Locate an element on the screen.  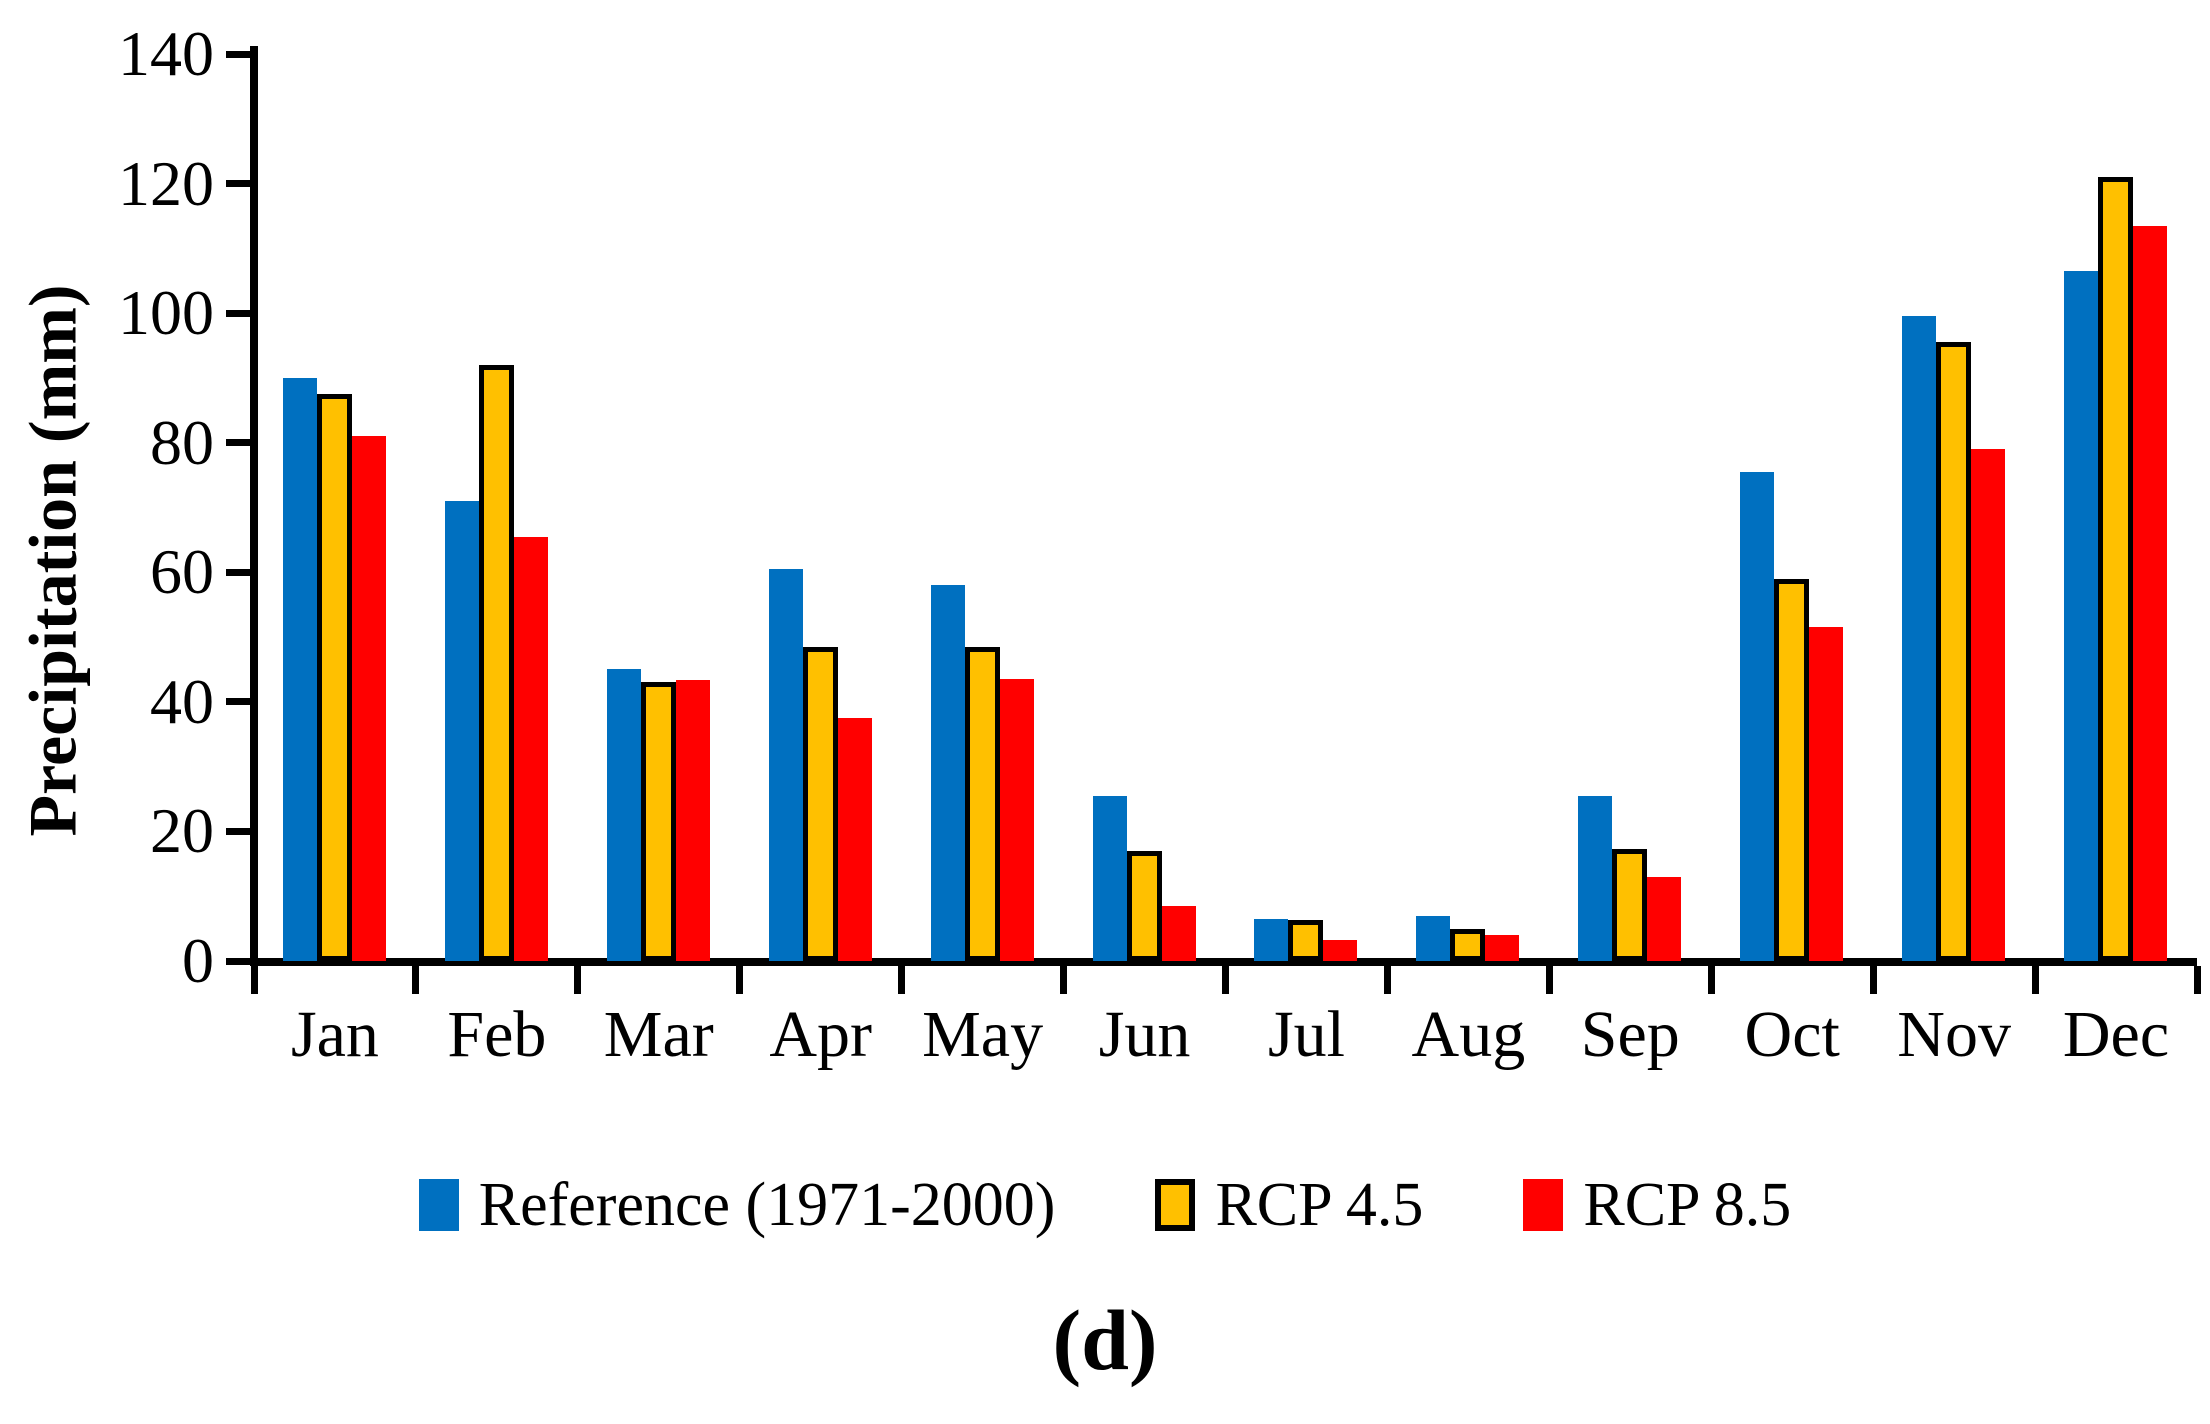
bar-reference-1971-2000--aug is located at coordinates (1433, 938).